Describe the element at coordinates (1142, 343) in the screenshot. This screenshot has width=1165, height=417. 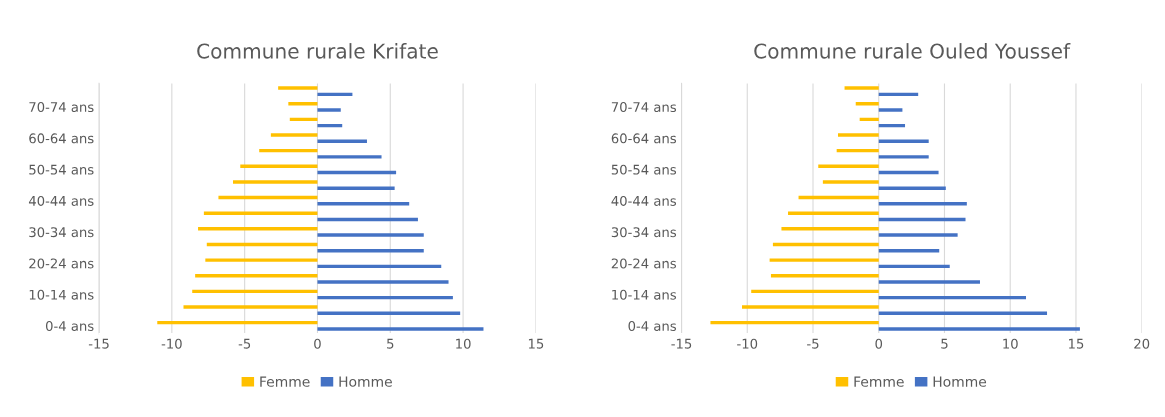
I see `x-tick-label: 20` at that location.